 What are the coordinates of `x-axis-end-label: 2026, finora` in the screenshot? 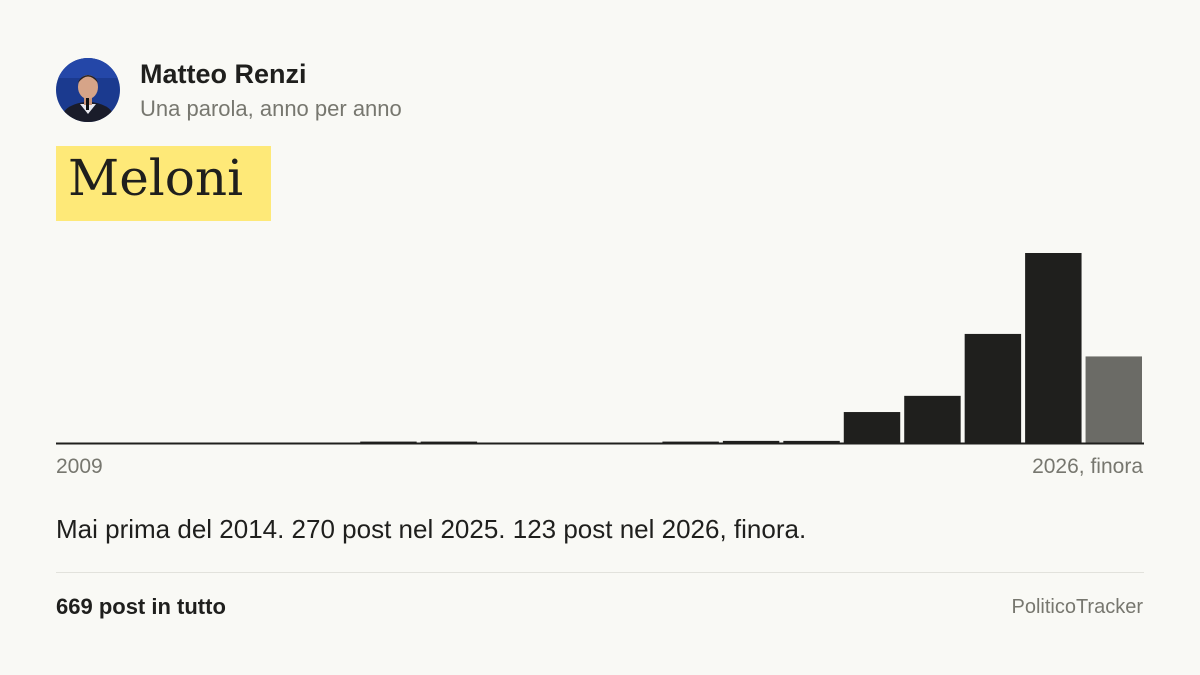 It's located at (1087, 466).